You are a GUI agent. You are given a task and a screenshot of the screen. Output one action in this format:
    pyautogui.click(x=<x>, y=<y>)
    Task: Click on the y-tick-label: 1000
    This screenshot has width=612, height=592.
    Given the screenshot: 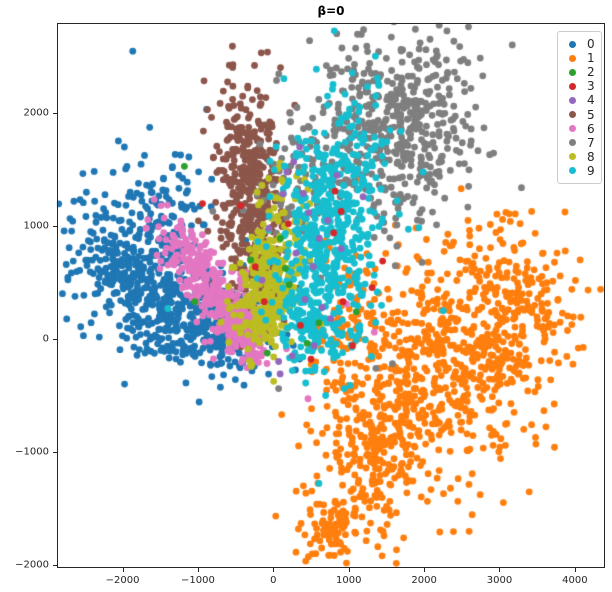 What is the action you would take?
    pyautogui.click(x=36, y=226)
    